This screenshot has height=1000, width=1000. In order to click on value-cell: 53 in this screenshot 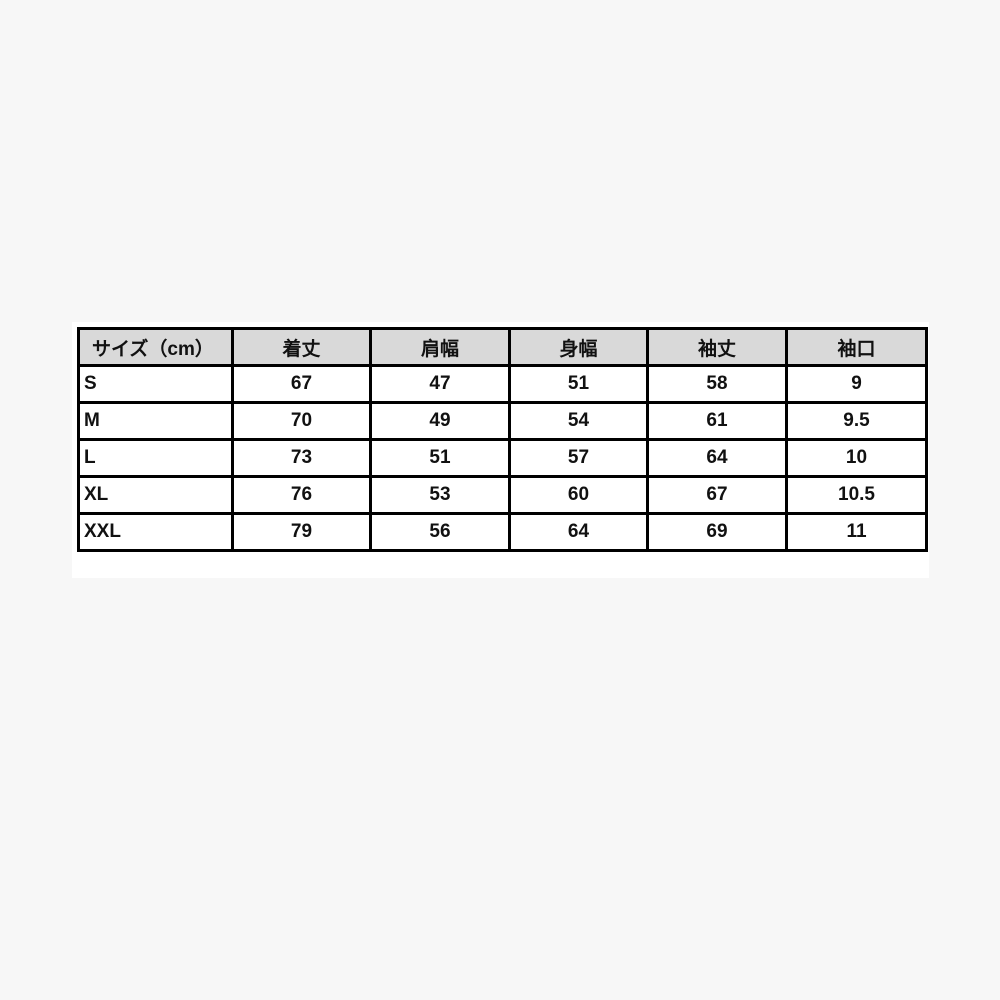, I will do `click(440, 495)`.